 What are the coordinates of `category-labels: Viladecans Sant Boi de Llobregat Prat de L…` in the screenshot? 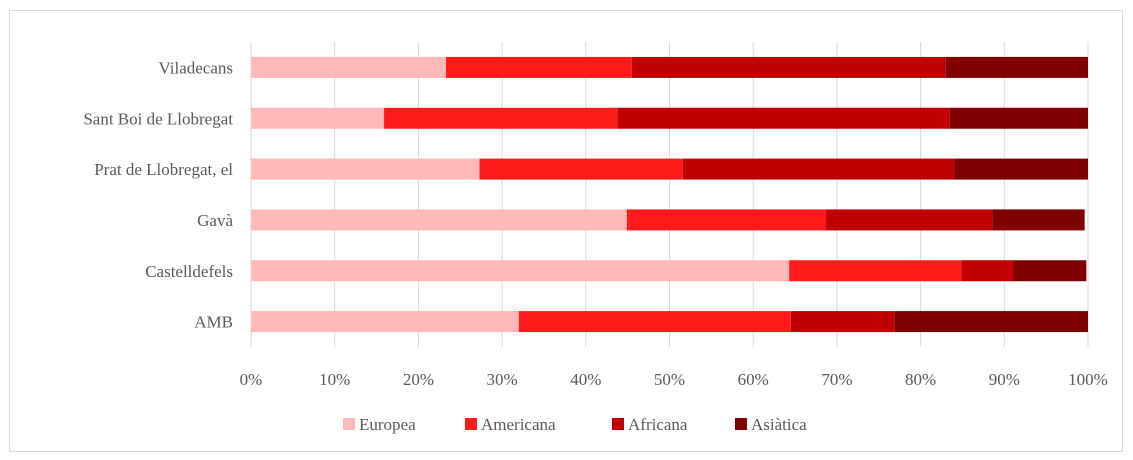 It's located at (158, 194).